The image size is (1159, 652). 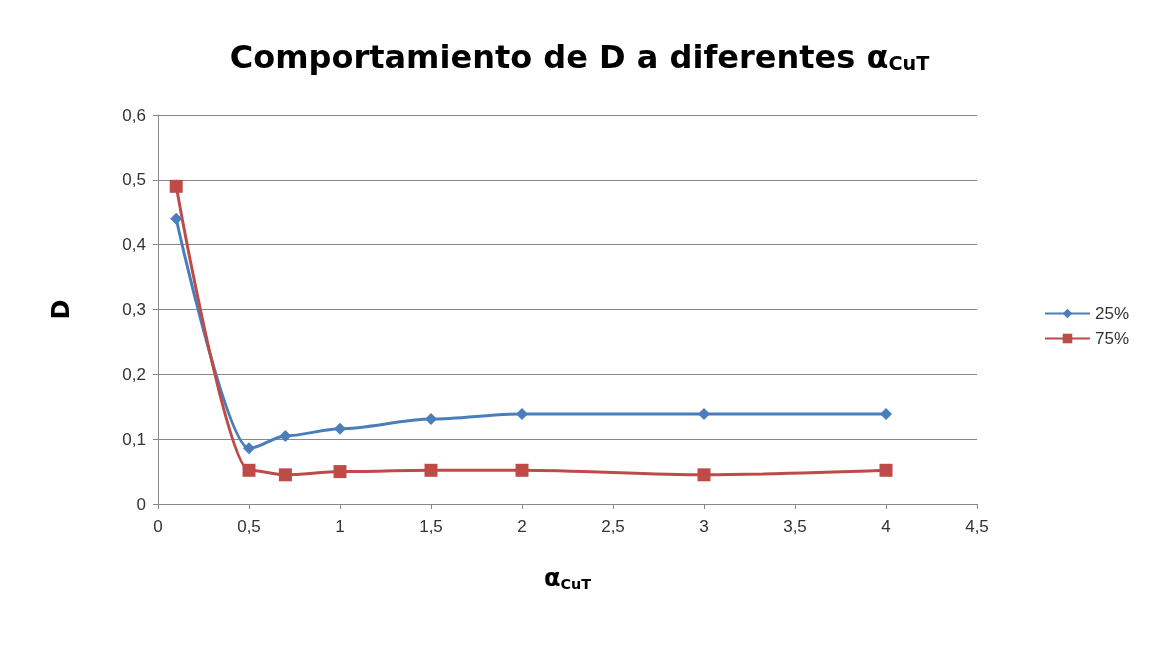 I want to click on x-axis-title: αCuT, so click(x=567, y=578).